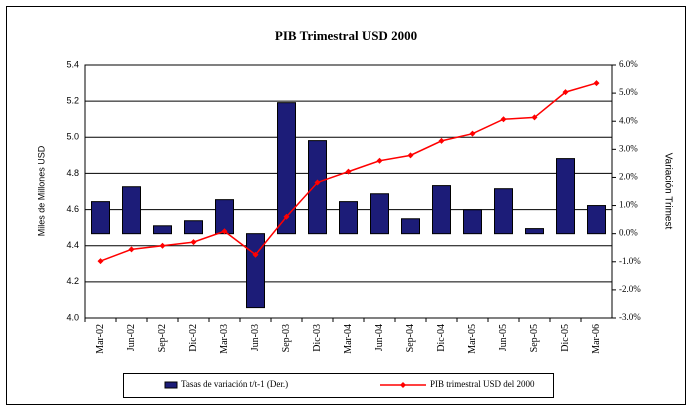 The width and height of the screenshot is (692, 411). What do you see at coordinates (403, 385) in the screenshot?
I see `legend-marker` at bounding box center [403, 385].